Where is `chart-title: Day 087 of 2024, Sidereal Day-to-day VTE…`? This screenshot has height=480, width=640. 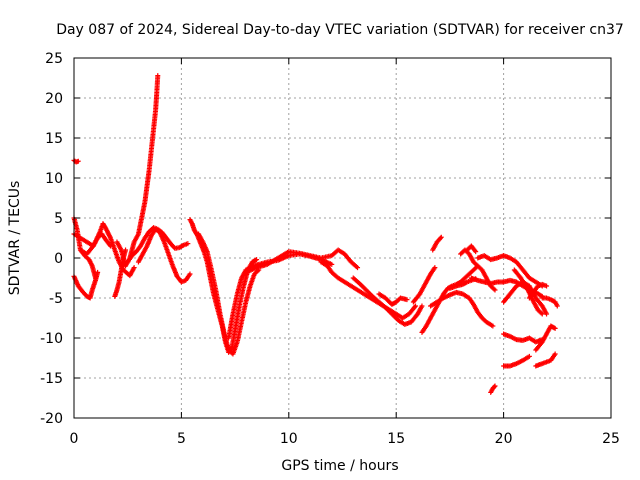
chart-title: Day 087 of 2024, Sidereal Day-to-day VTE… is located at coordinates (340, 30).